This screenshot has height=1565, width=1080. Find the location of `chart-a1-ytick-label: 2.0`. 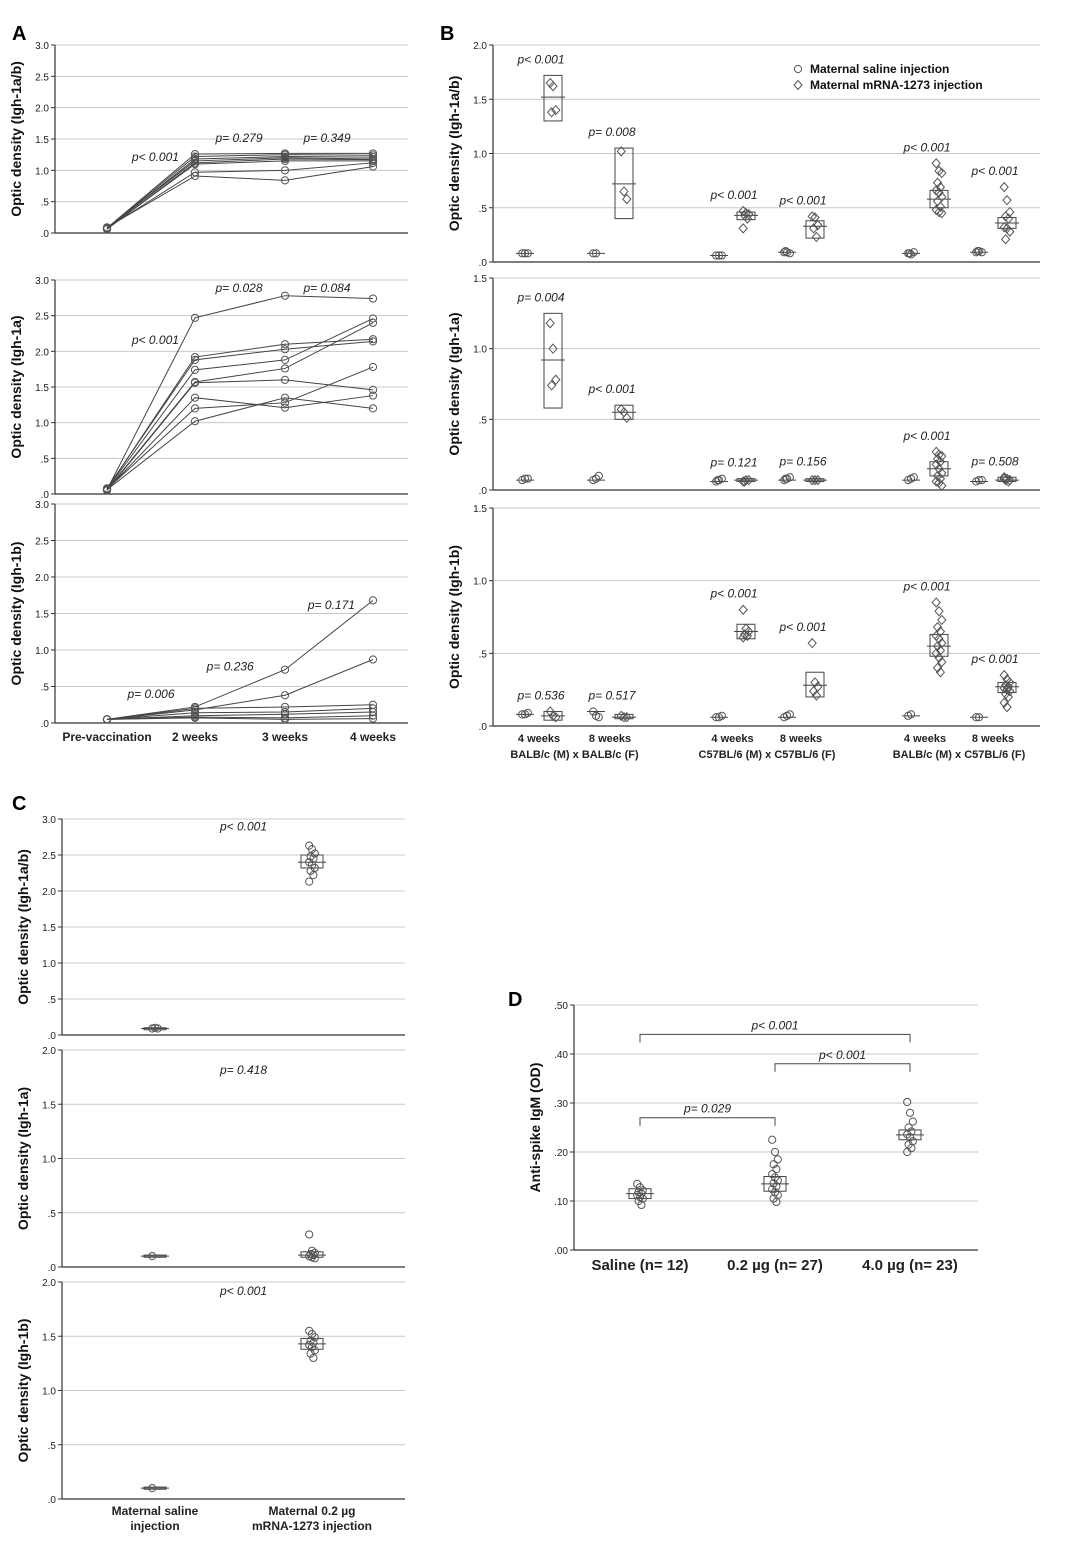

chart-a1-ytick-label: 2.0 is located at coordinates (42, 109).